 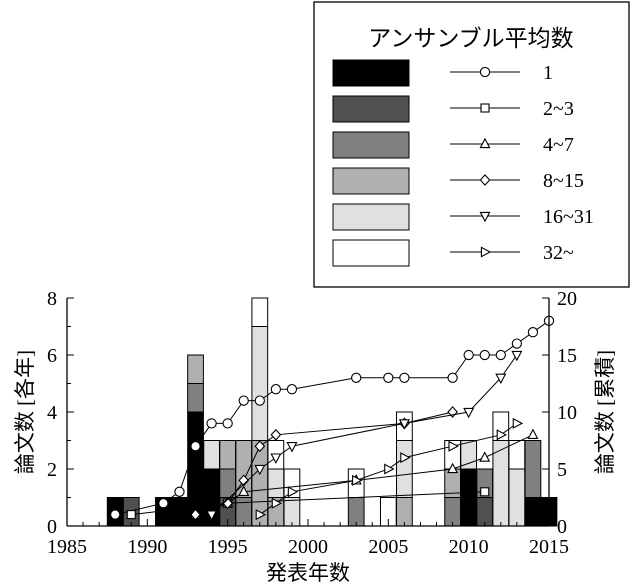 What do you see at coordinates (452, 377) in the screenshot?
I see `point-1-2009` at bounding box center [452, 377].